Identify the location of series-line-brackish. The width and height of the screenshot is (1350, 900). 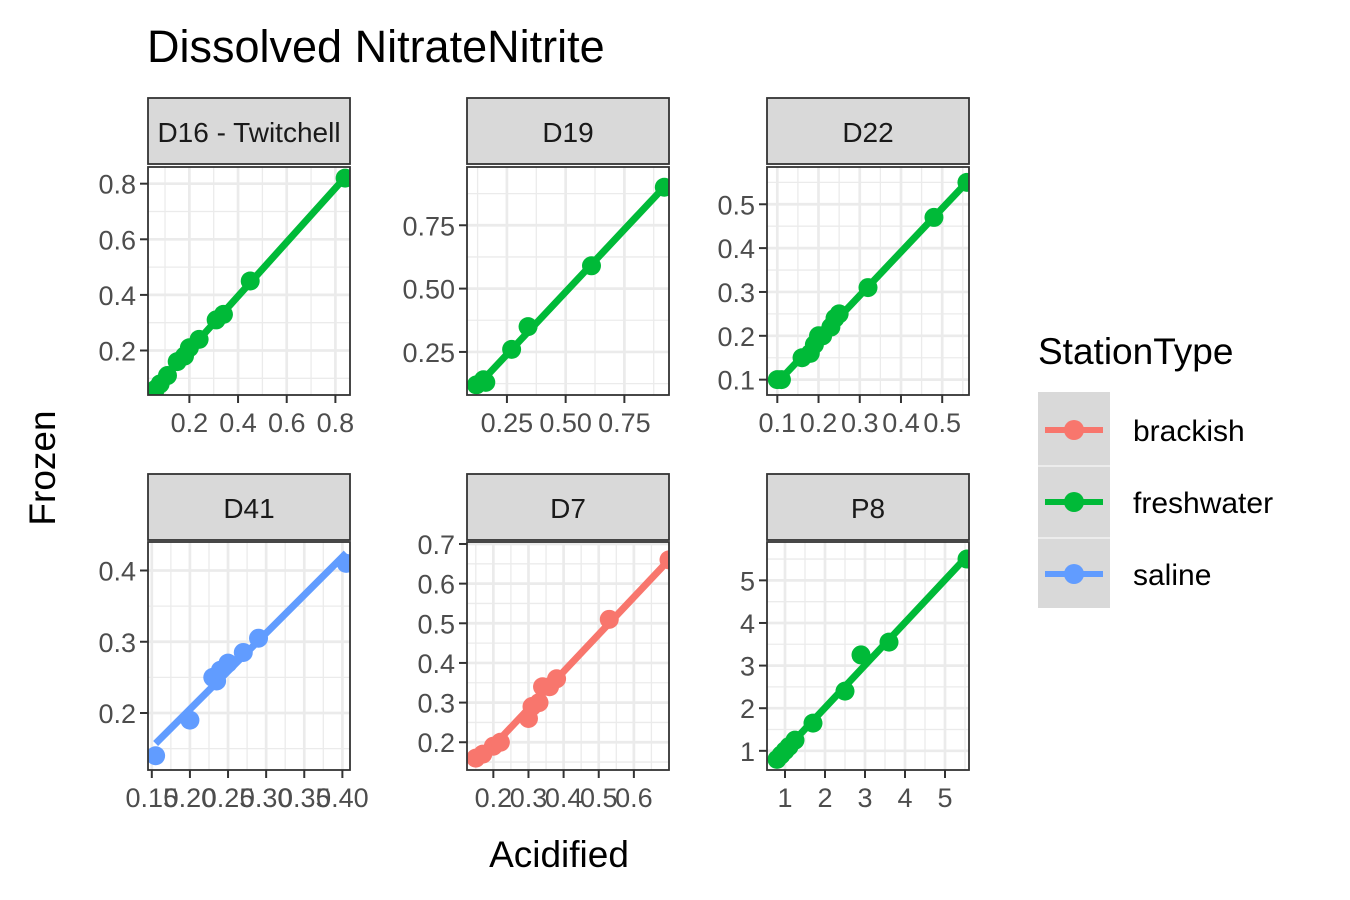
(571, 662).